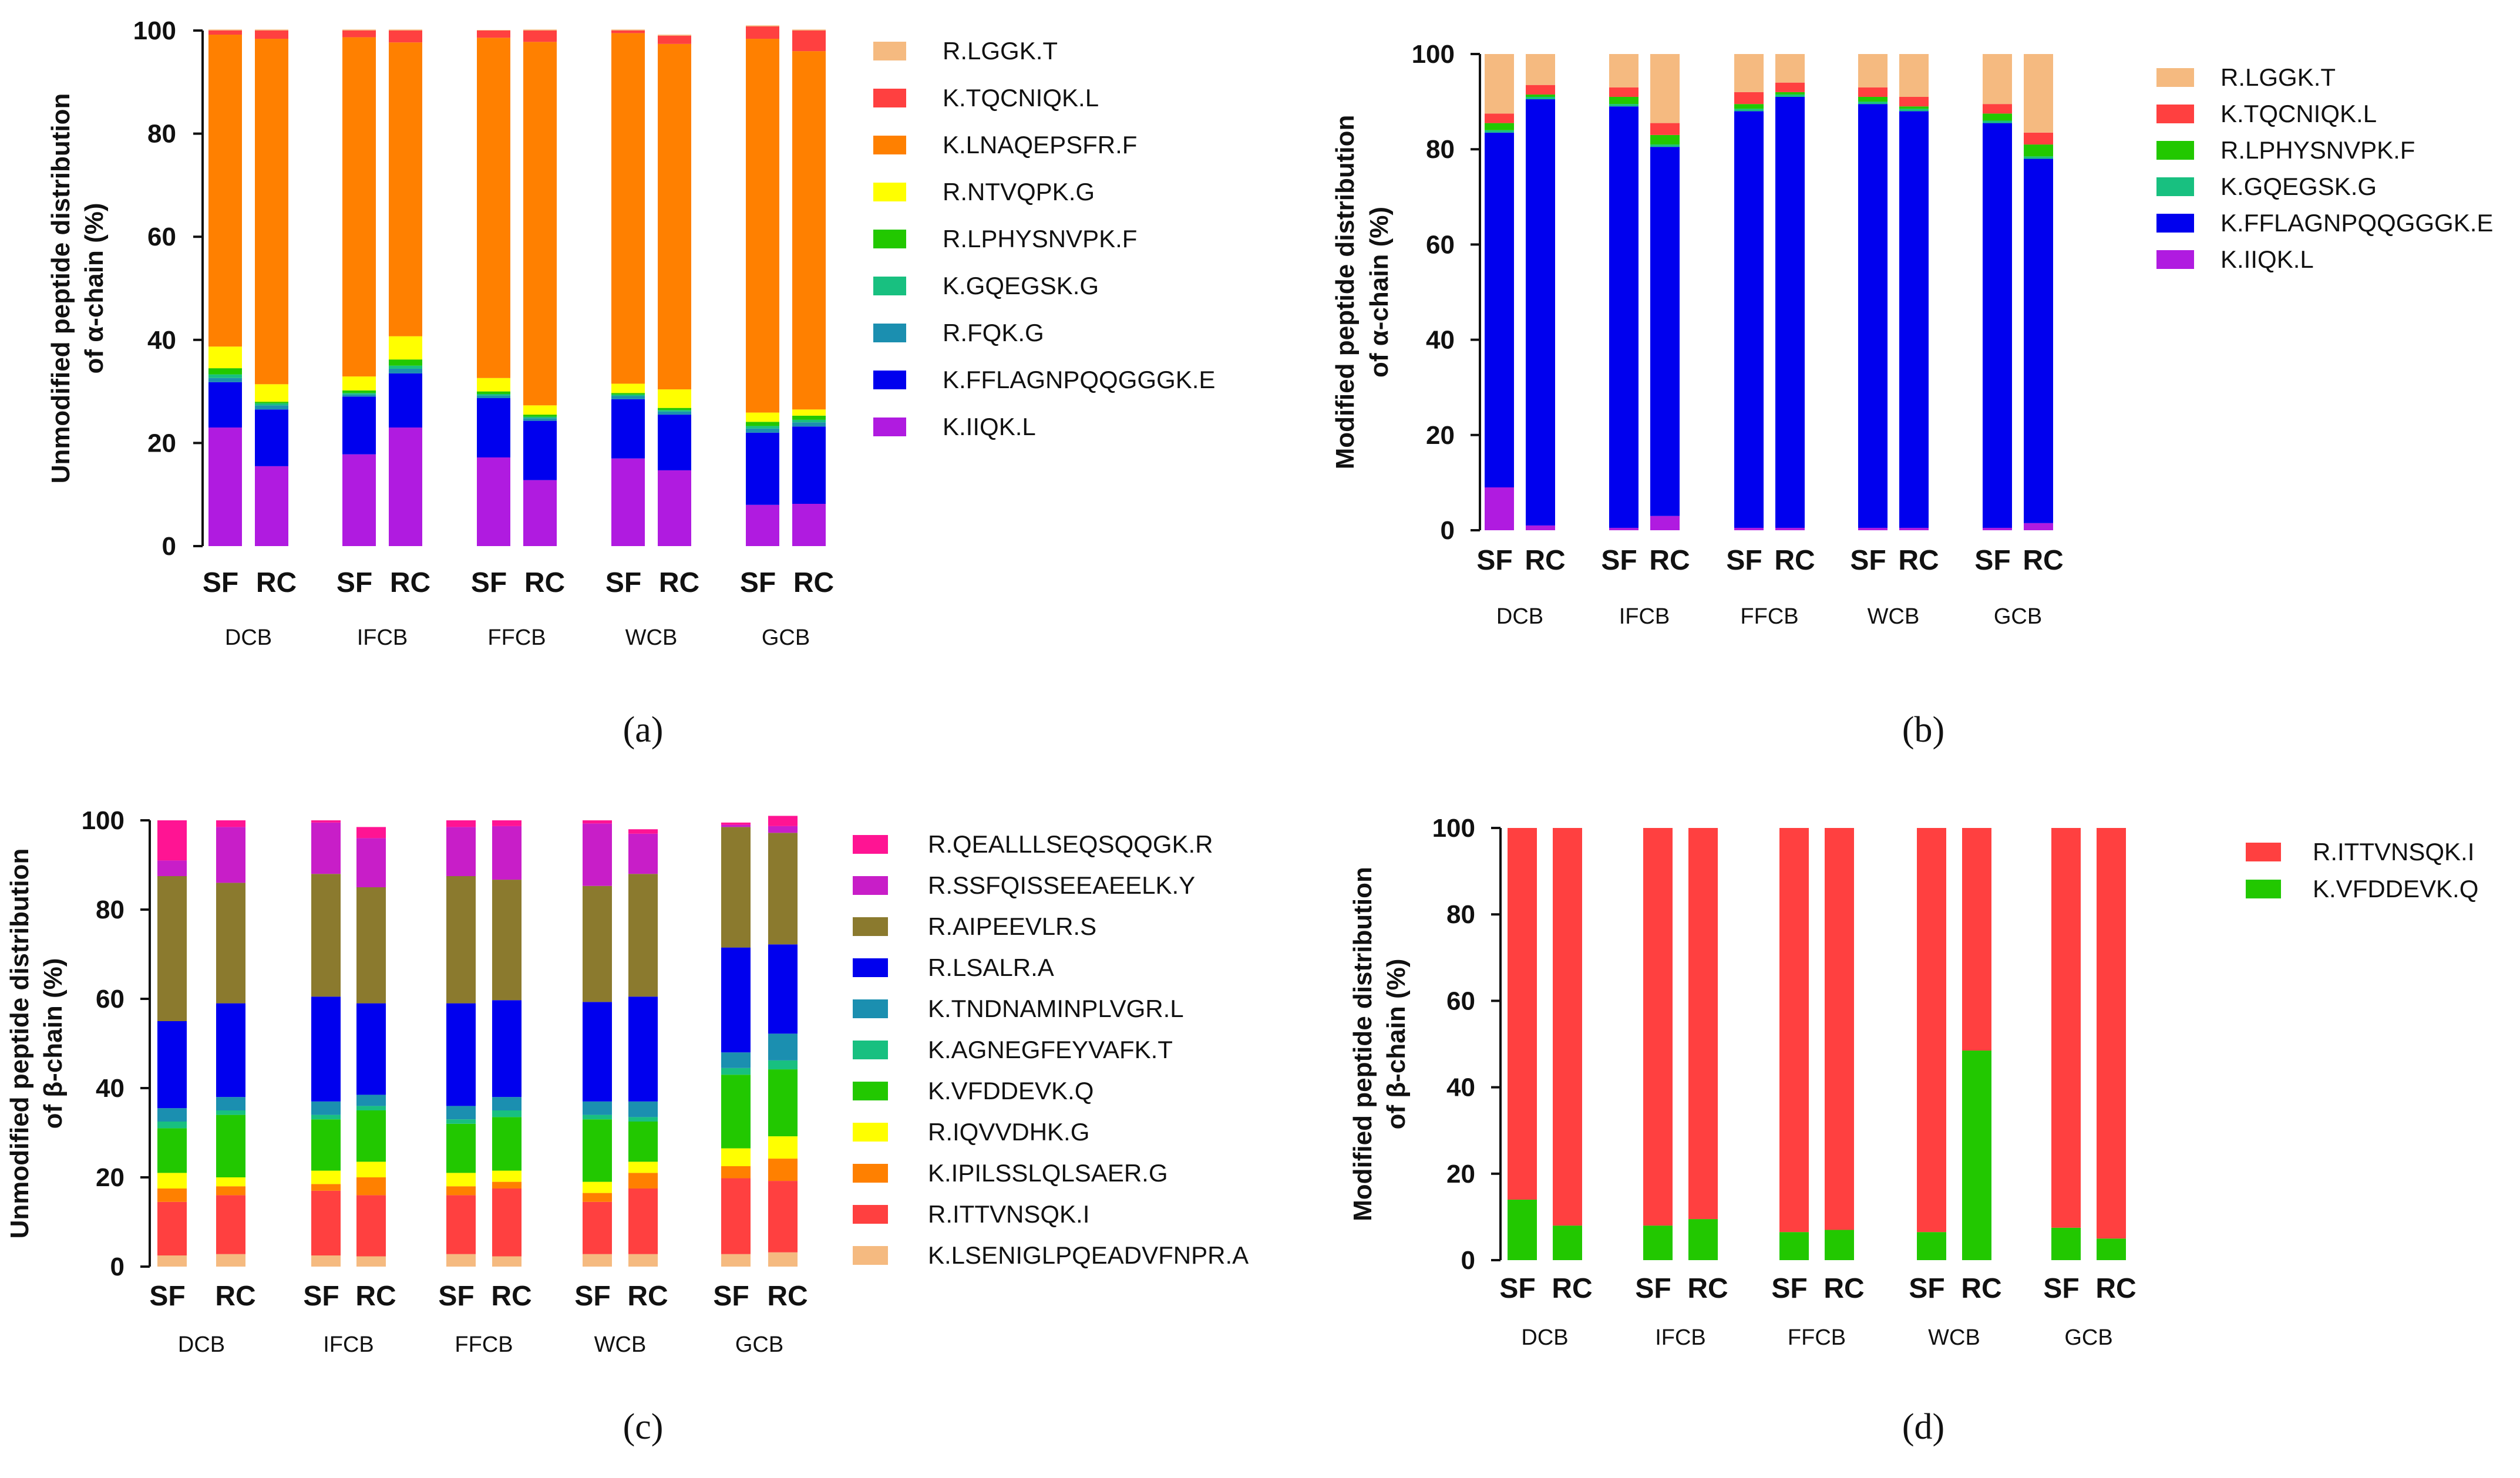  What do you see at coordinates (991, 967) in the screenshot?
I see `legend-label: R.LSALR.A` at bounding box center [991, 967].